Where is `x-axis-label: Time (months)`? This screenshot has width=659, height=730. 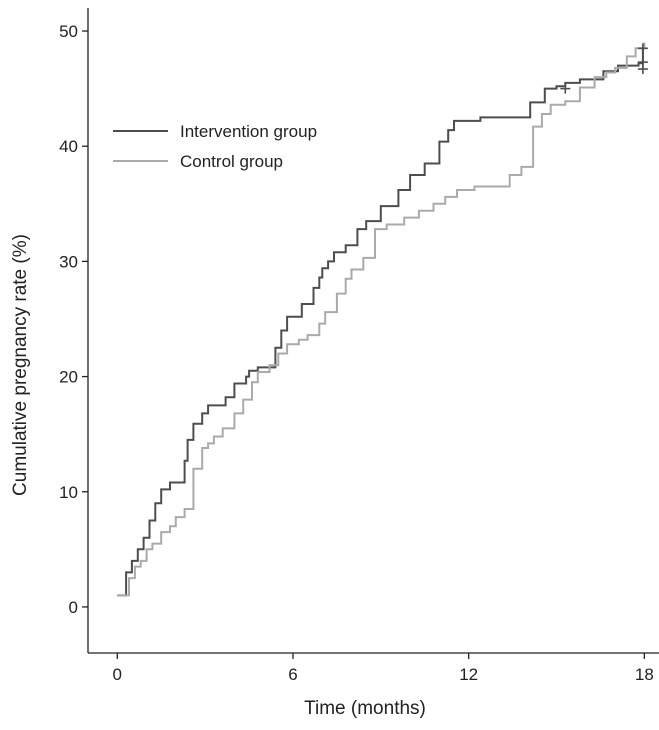 x-axis-label: Time (months) is located at coordinates (365, 708).